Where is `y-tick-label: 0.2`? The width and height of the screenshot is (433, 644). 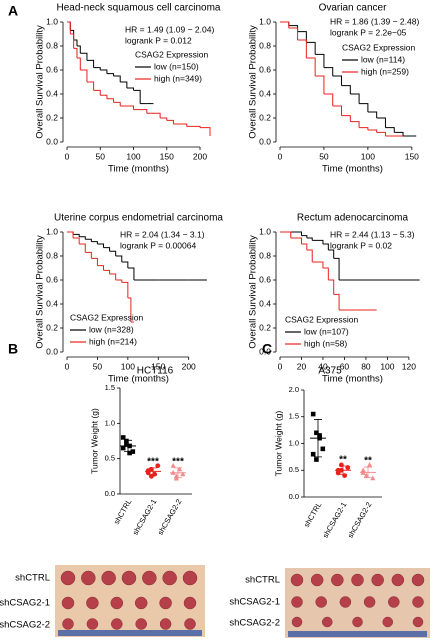 y-tick-label: 0.2 is located at coordinates (52, 117).